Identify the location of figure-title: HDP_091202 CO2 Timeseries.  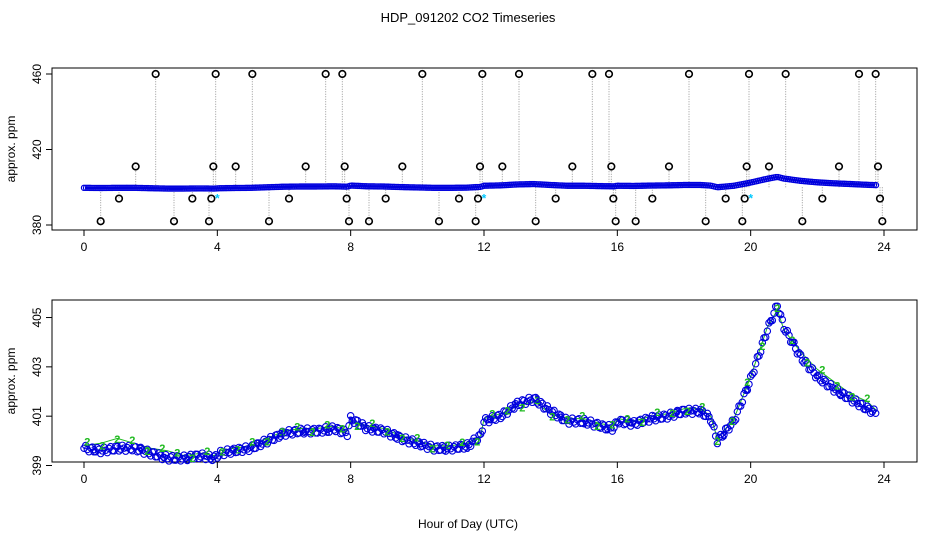
(468, 17).